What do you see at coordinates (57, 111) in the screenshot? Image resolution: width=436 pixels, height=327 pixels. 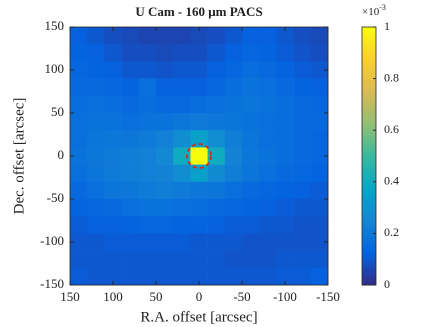 I see `y-tick-label: 50` at bounding box center [57, 111].